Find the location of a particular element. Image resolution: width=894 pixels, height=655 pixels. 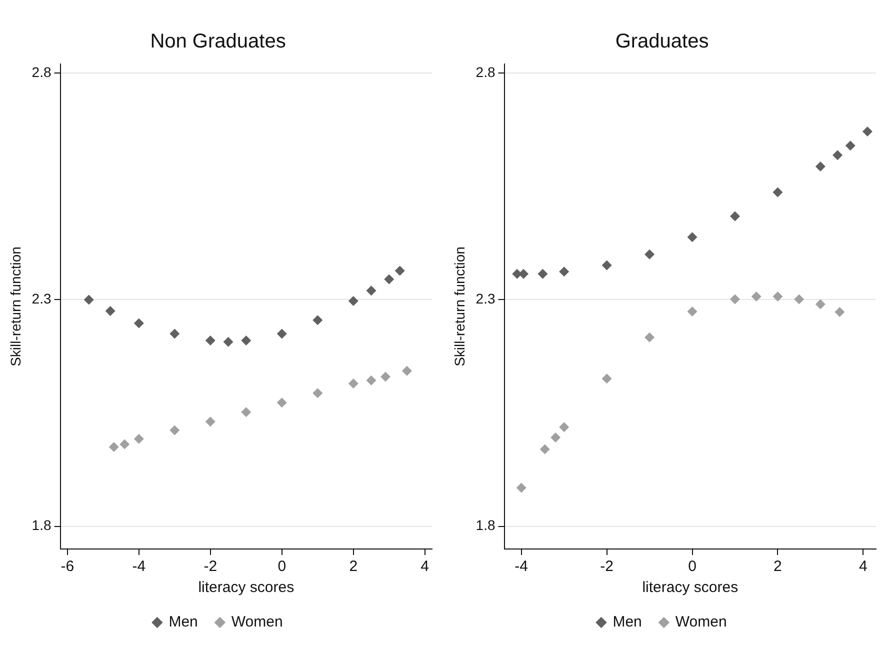

chart-title: Graduates is located at coordinates (662, 41).